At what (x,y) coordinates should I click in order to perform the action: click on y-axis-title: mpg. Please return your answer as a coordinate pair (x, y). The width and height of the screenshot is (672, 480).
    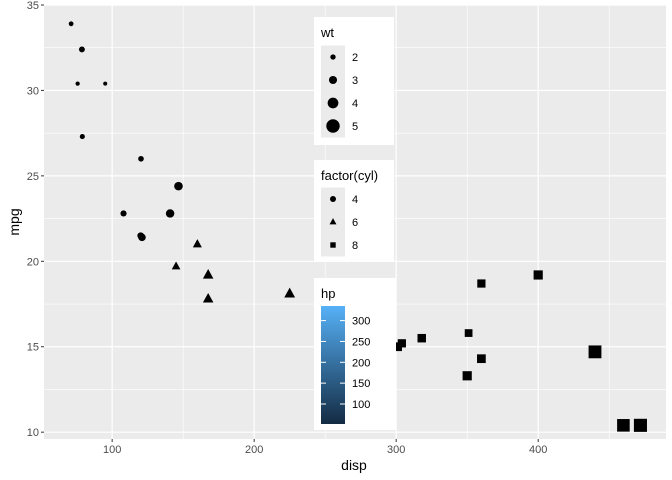
    Looking at the image, I should click on (14, 221).